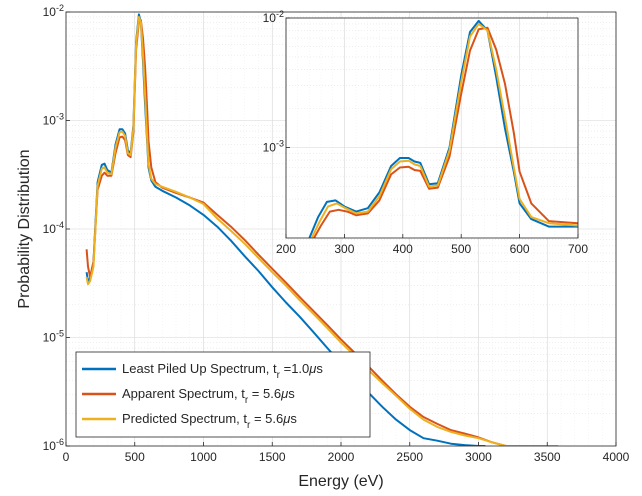 The width and height of the screenshot is (642, 496). I want to click on legend-label: Predicted Spectrum, tr = 5.6μs, so click(209, 421).